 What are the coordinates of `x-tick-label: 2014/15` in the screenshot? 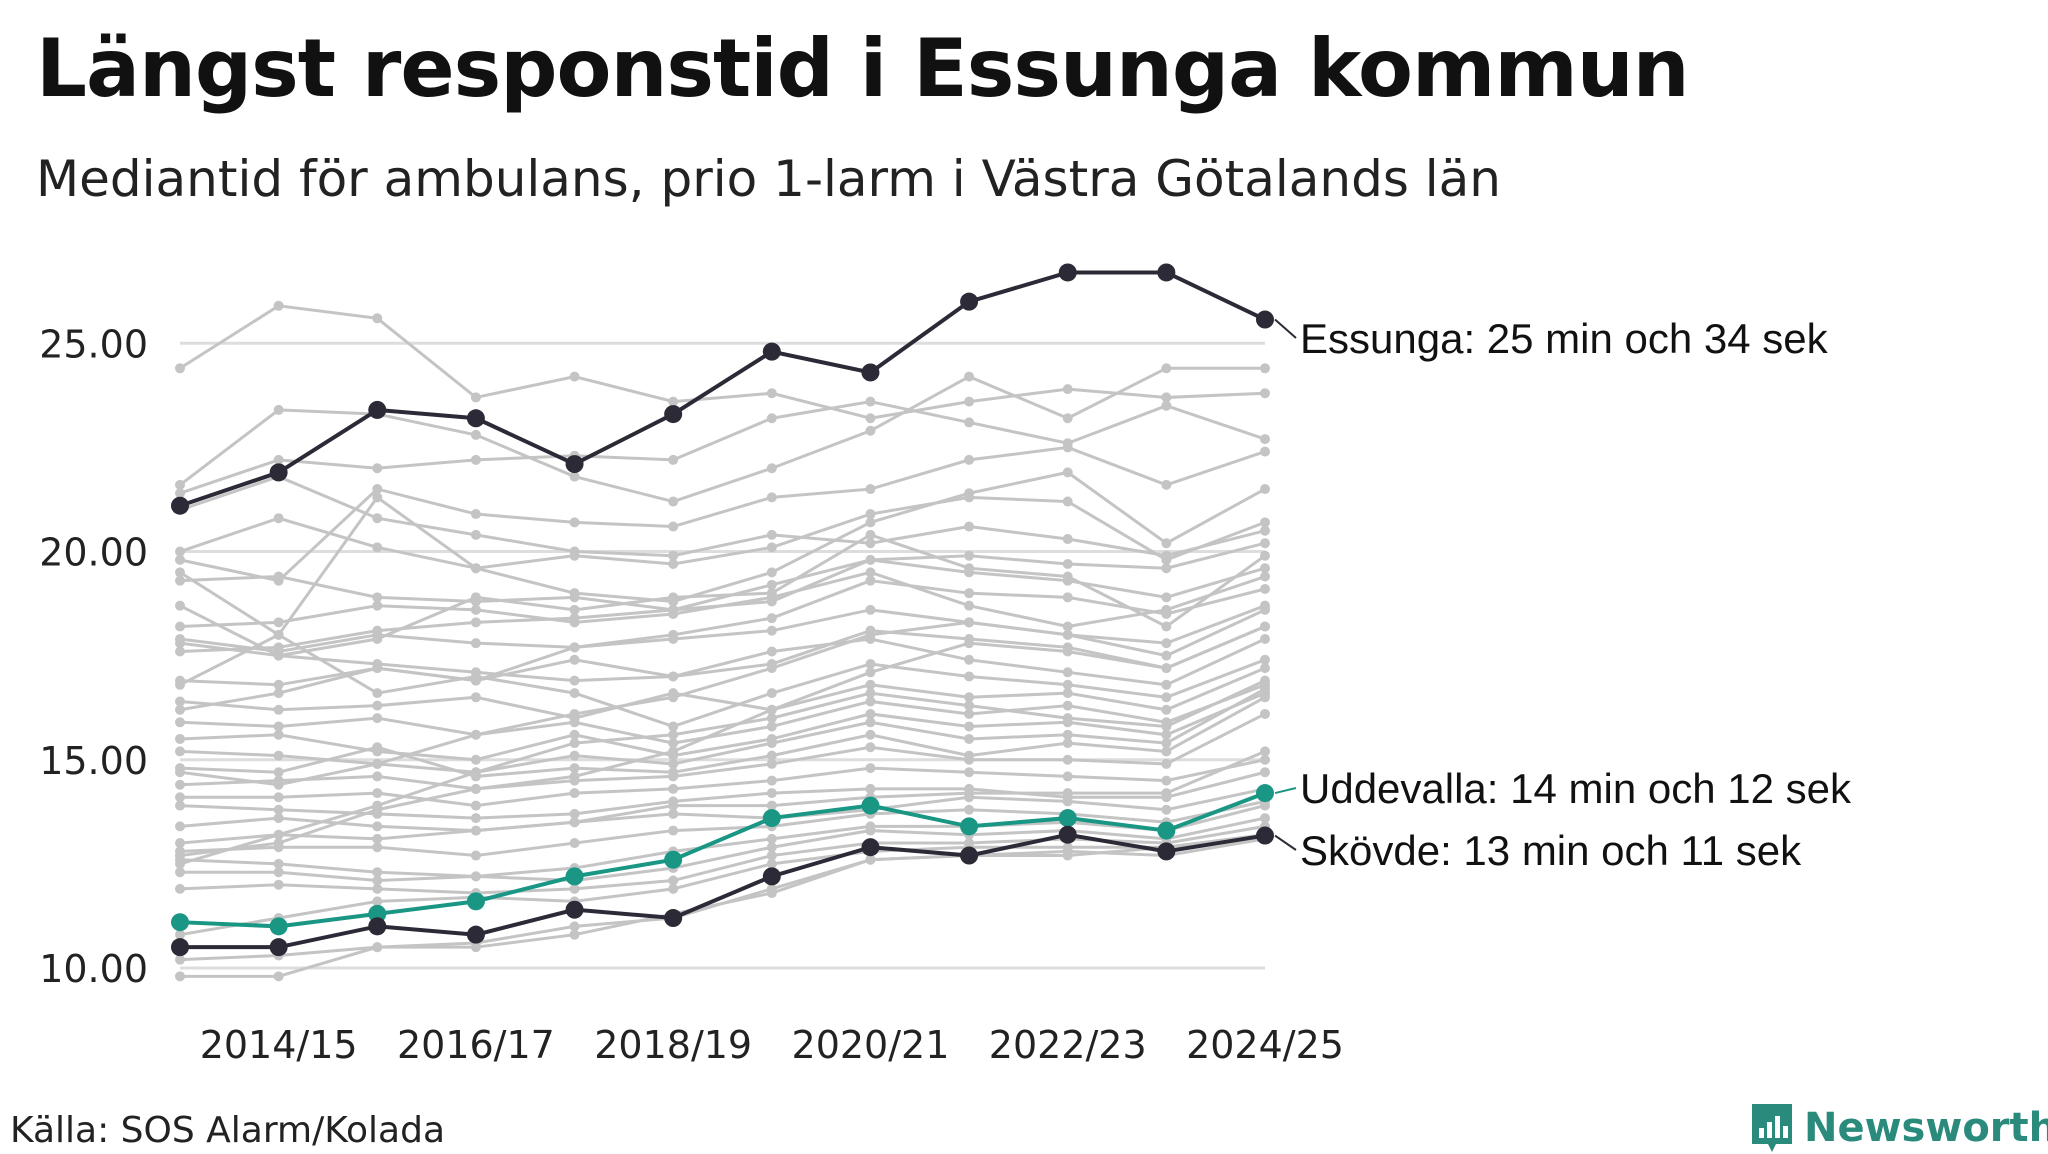 It's located at (279, 1045).